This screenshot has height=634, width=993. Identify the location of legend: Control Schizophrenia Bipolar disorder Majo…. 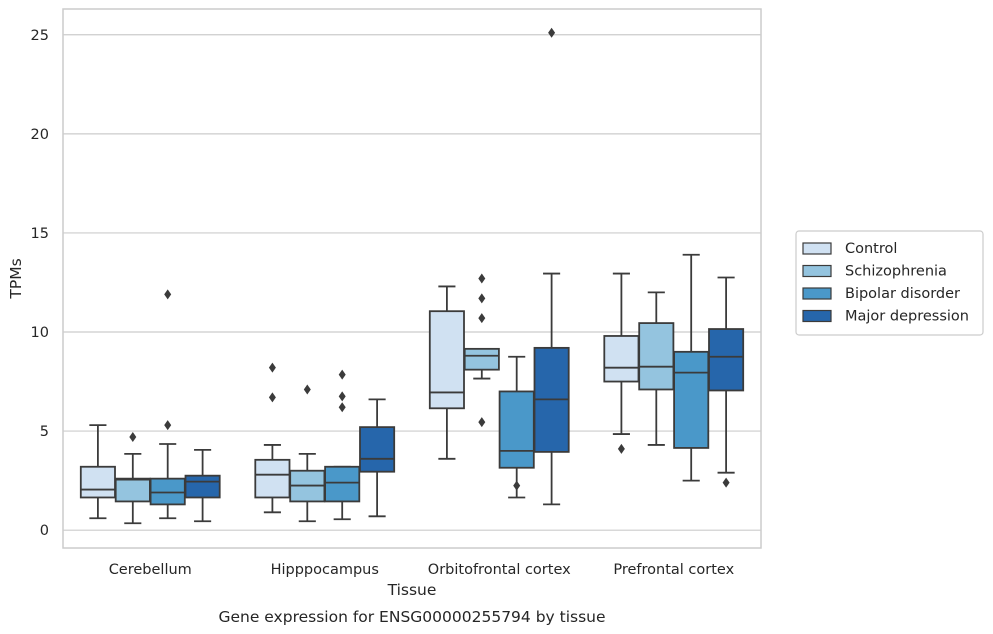
(889, 283).